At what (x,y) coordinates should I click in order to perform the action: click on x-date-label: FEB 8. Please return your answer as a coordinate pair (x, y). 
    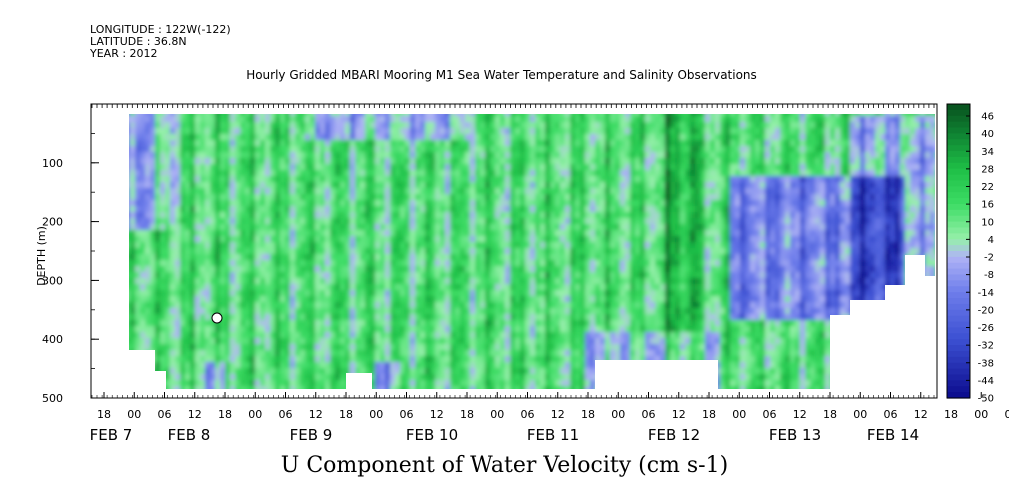
    Looking at the image, I should click on (189, 435).